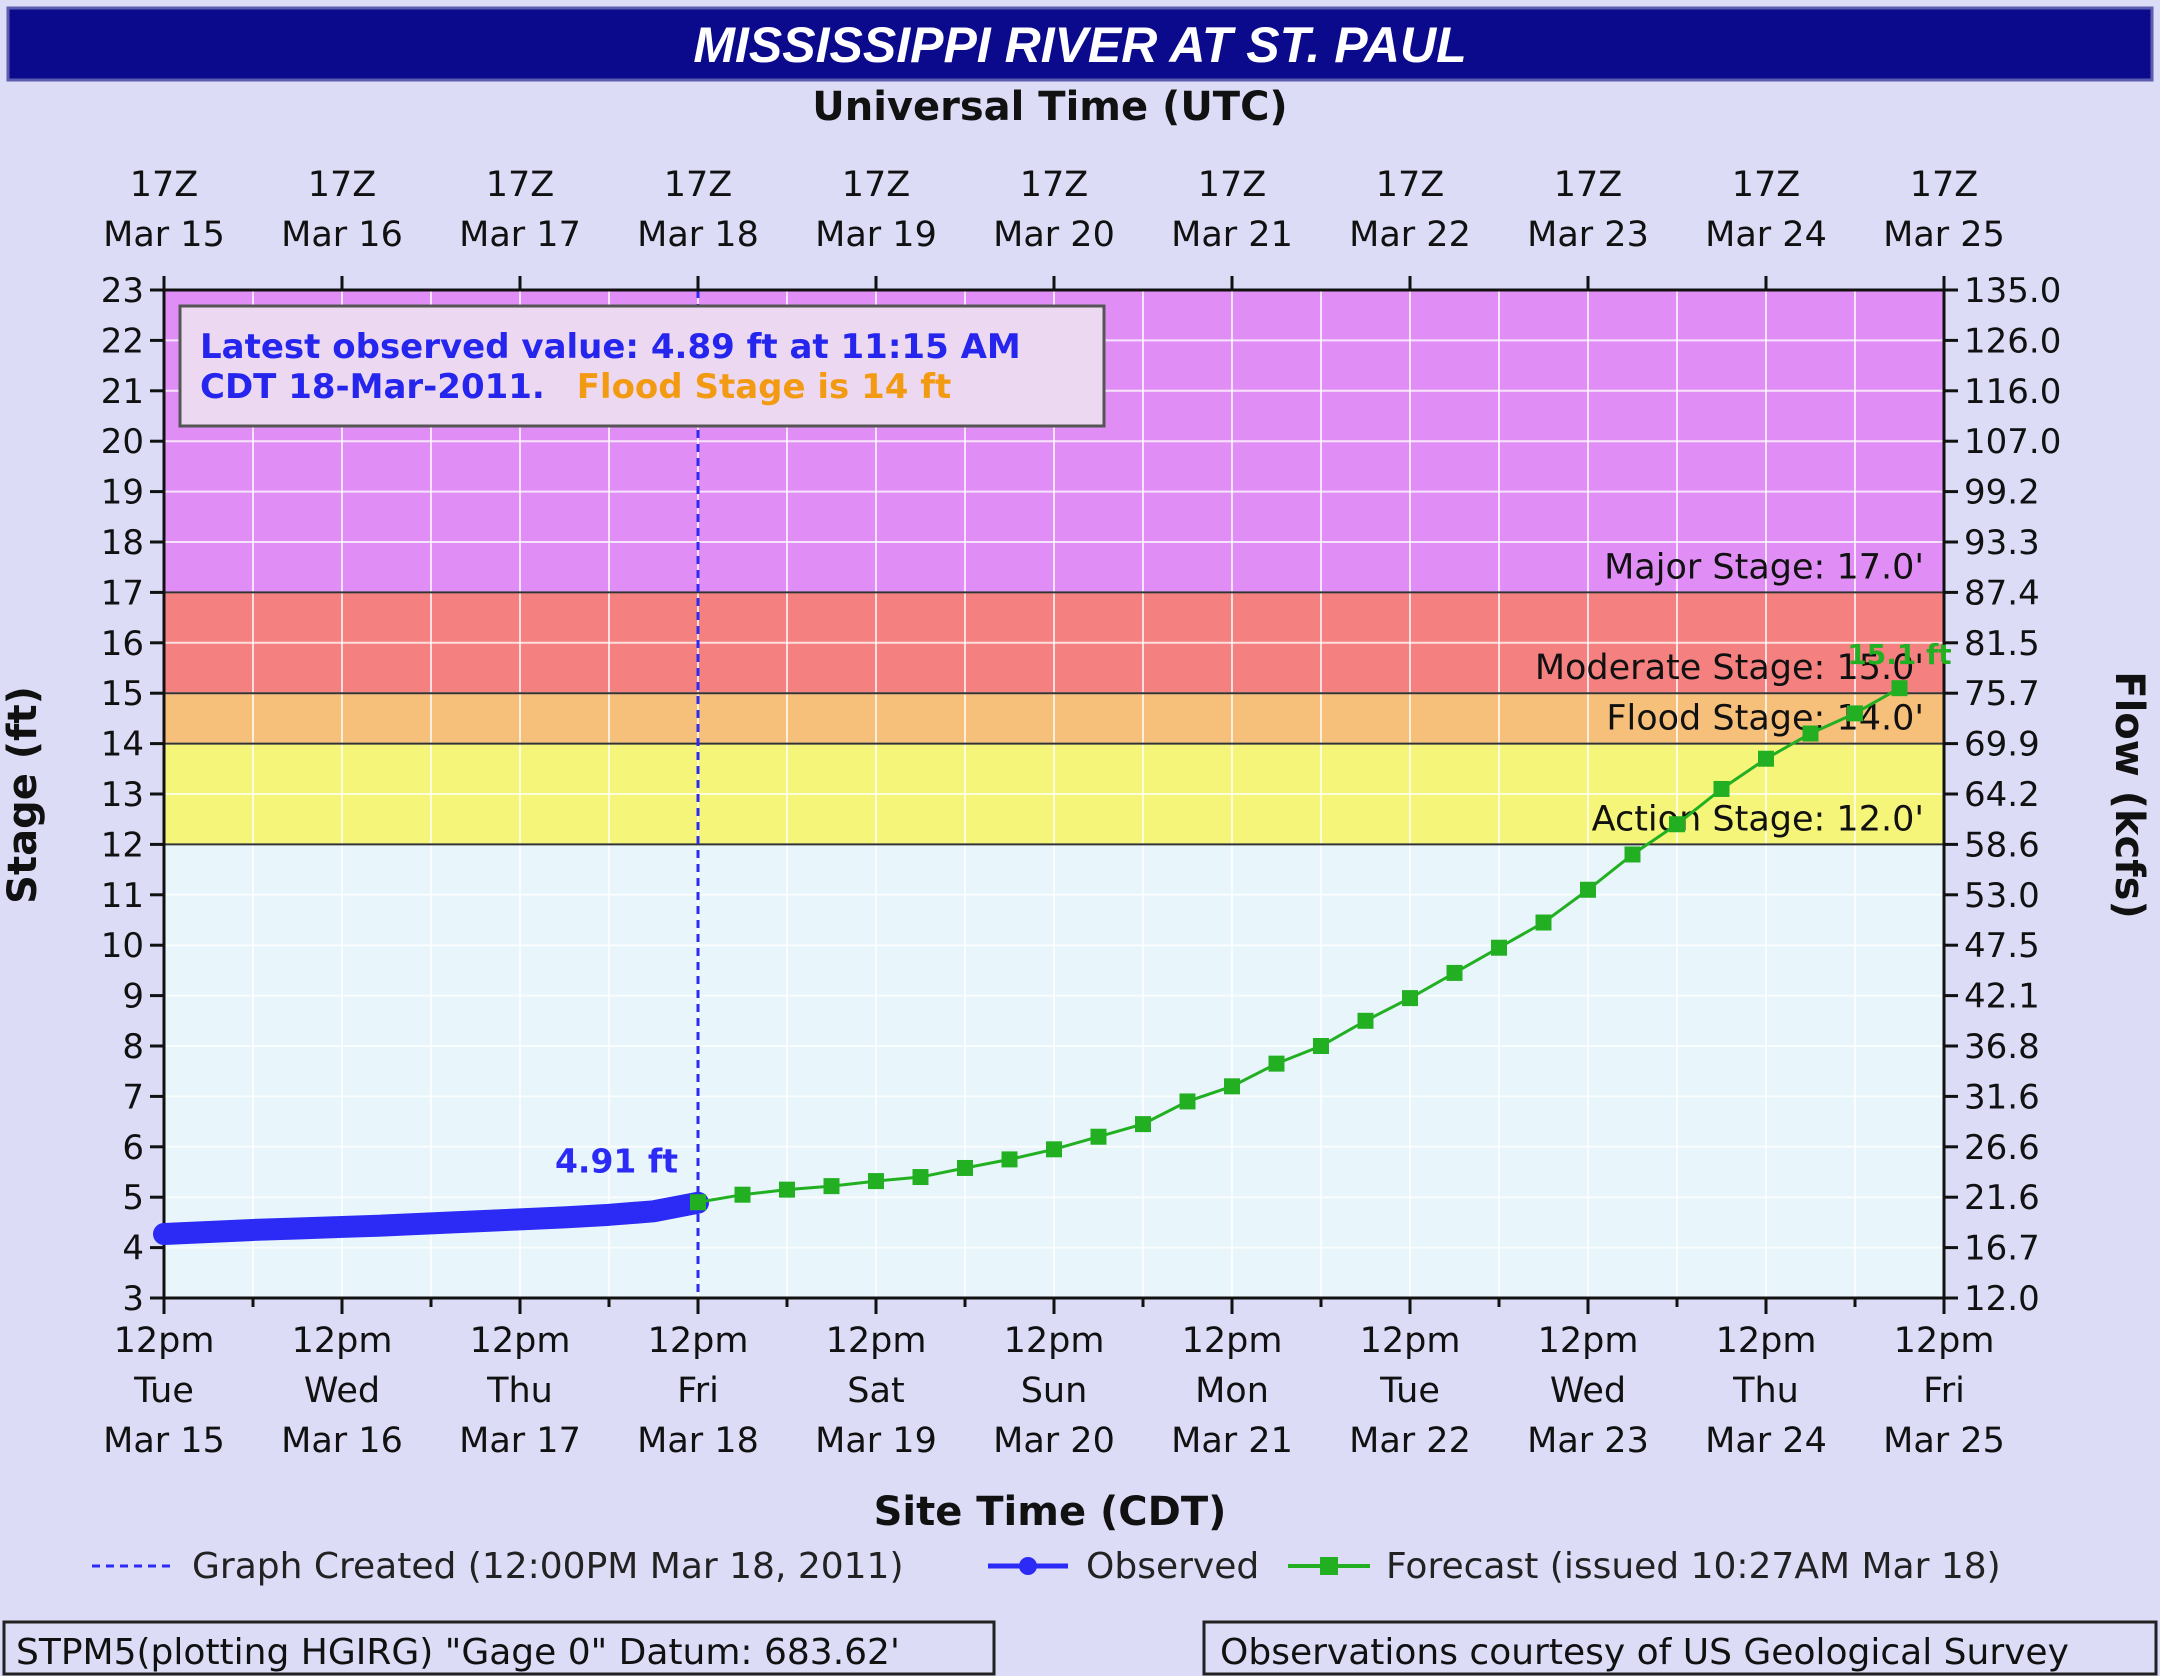 This screenshot has width=2160, height=1676. Describe the element at coordinates (133, 1047) in the screenshot. I see `y-tick-label: 8` at that location.